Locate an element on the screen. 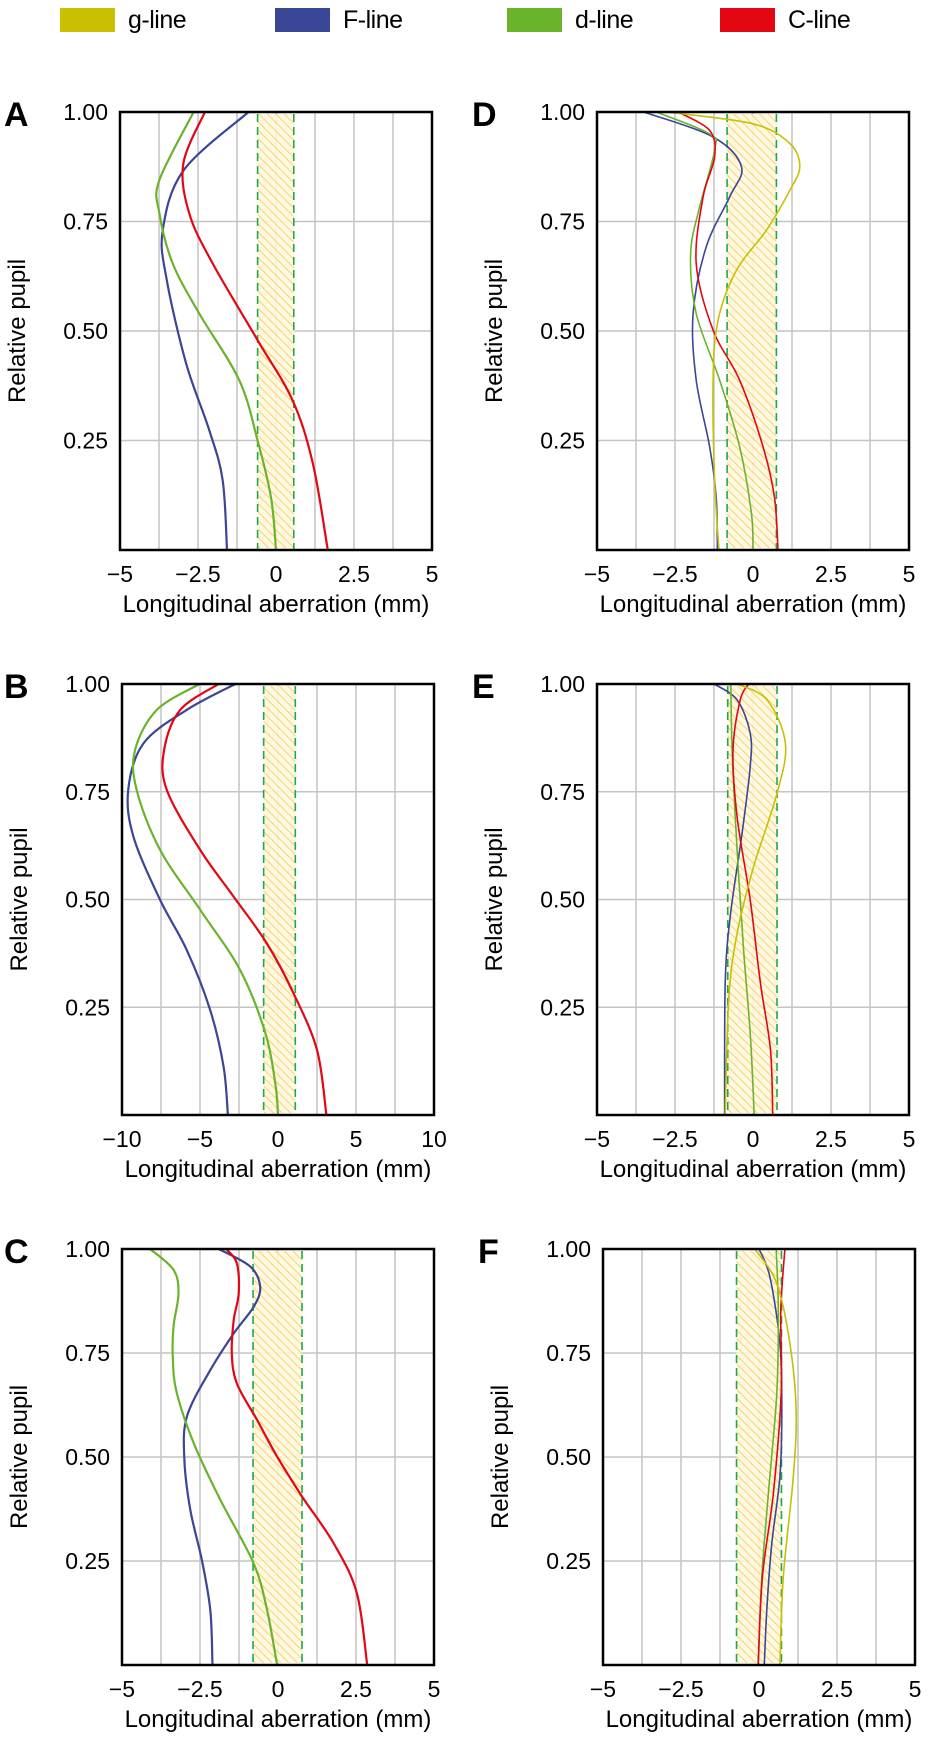 This screenshot has height=1759, width=947. legend-label: g-line is located at coordinates (157, 19).